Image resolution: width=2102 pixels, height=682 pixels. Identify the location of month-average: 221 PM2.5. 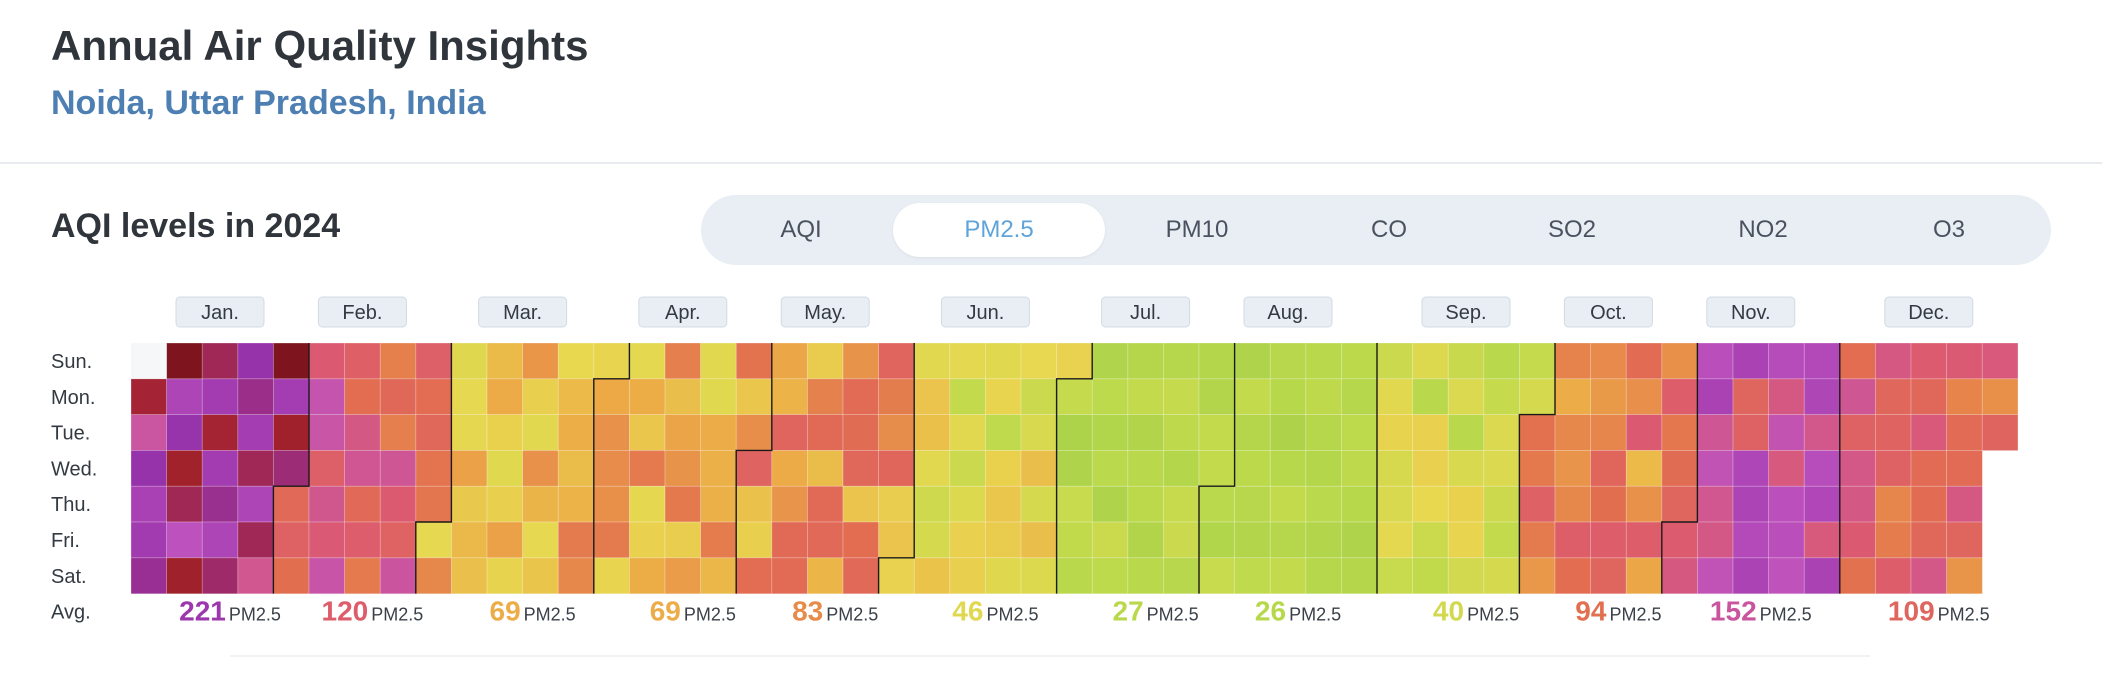
(230, 611).